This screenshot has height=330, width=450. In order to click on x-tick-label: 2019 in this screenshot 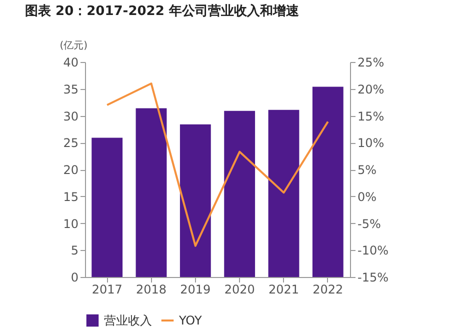, I will do `click(195, 289)`.